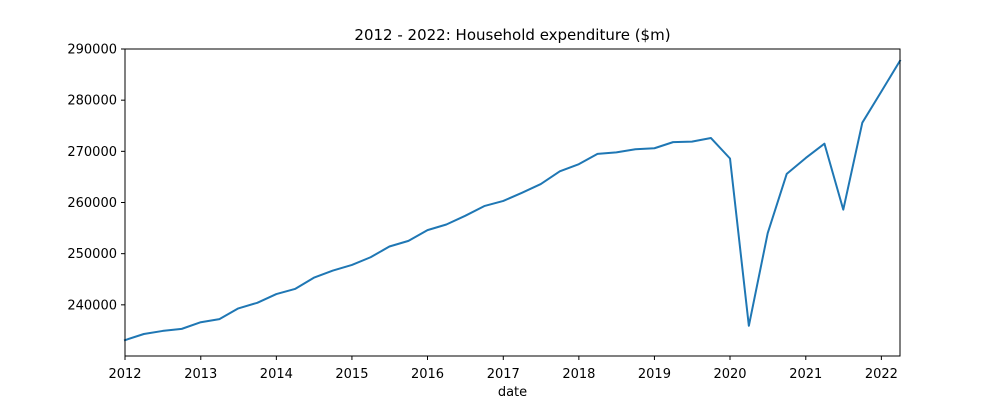  Describe the element at coordinates (729, 374) in the screenshot. I see `x-tick-label: 2020` at that location.